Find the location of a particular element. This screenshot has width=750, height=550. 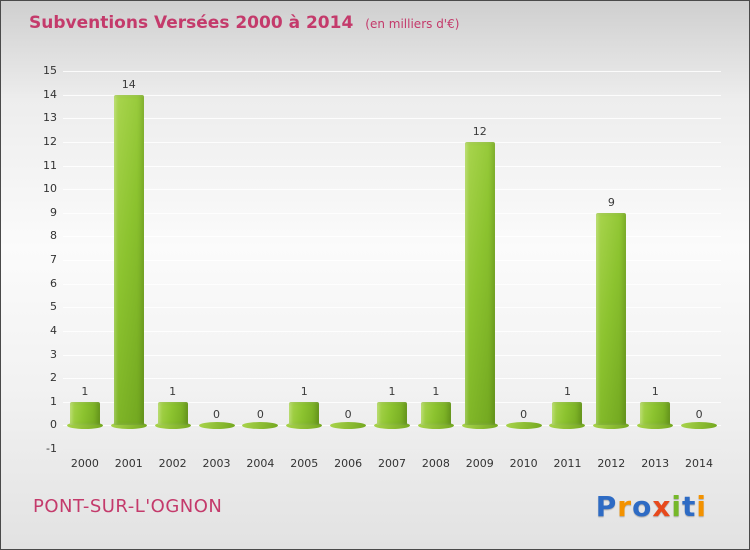

logo-letter: t is located at coordinates (689, 506).